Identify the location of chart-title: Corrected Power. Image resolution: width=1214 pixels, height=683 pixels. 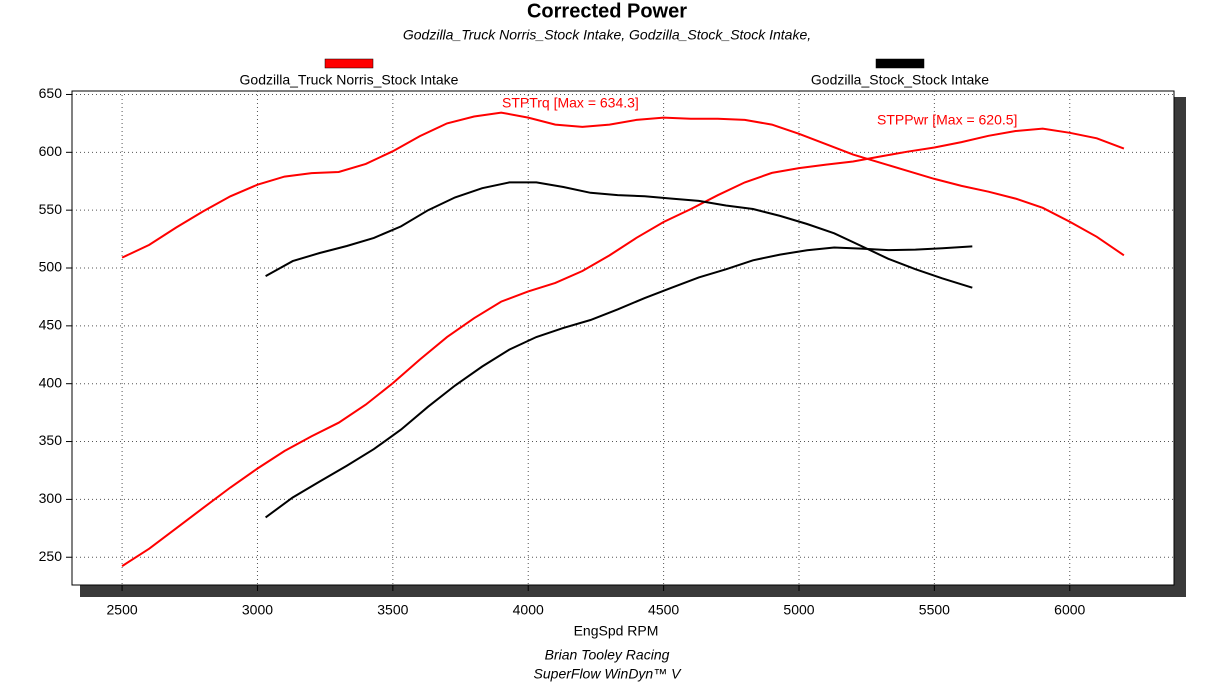
(607, 11).